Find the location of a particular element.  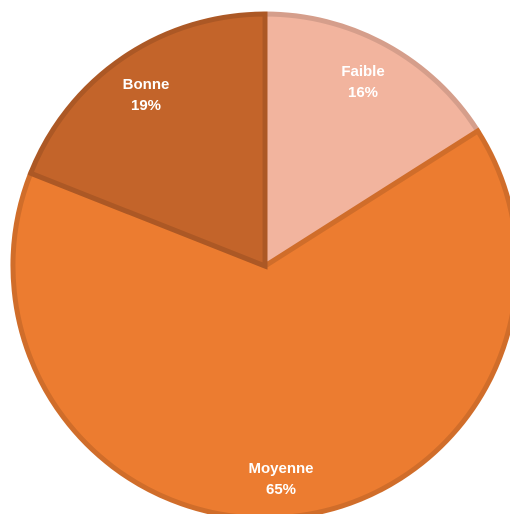

slice-label-bonne: Bonne is located at coordinates (146, 84).